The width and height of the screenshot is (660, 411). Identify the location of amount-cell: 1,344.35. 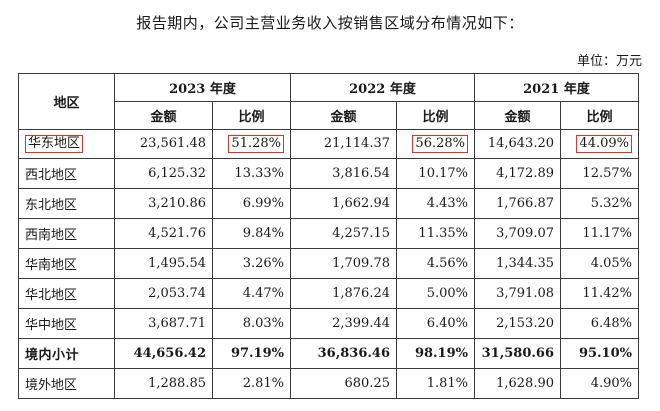
(517, 263).